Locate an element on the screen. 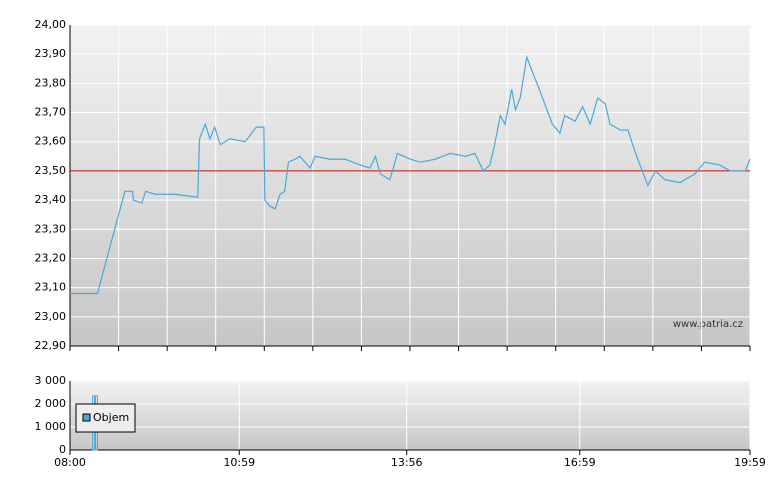 Image resolution: width=780 pixels, height=490 pixels. y-tick-label: 23,10 is located at coordinates (51, 287).